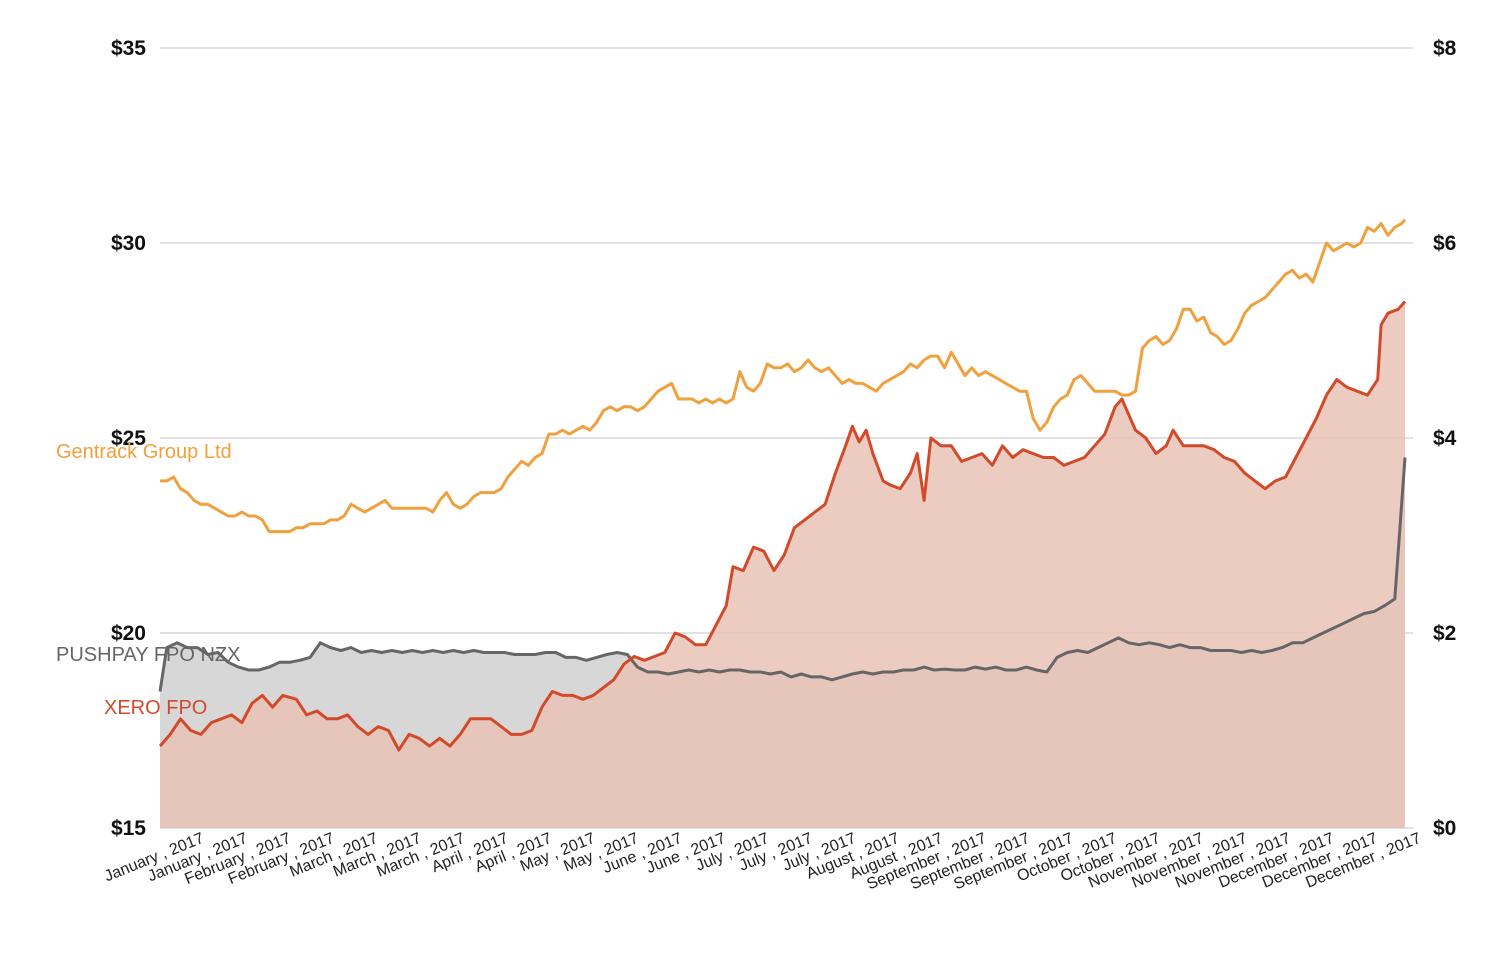 Image resolution: width=1496 pixels, height=954 pixels. I want to click on y-axis-left: $15 $20 $25 $30 $35, so click(128, 438).